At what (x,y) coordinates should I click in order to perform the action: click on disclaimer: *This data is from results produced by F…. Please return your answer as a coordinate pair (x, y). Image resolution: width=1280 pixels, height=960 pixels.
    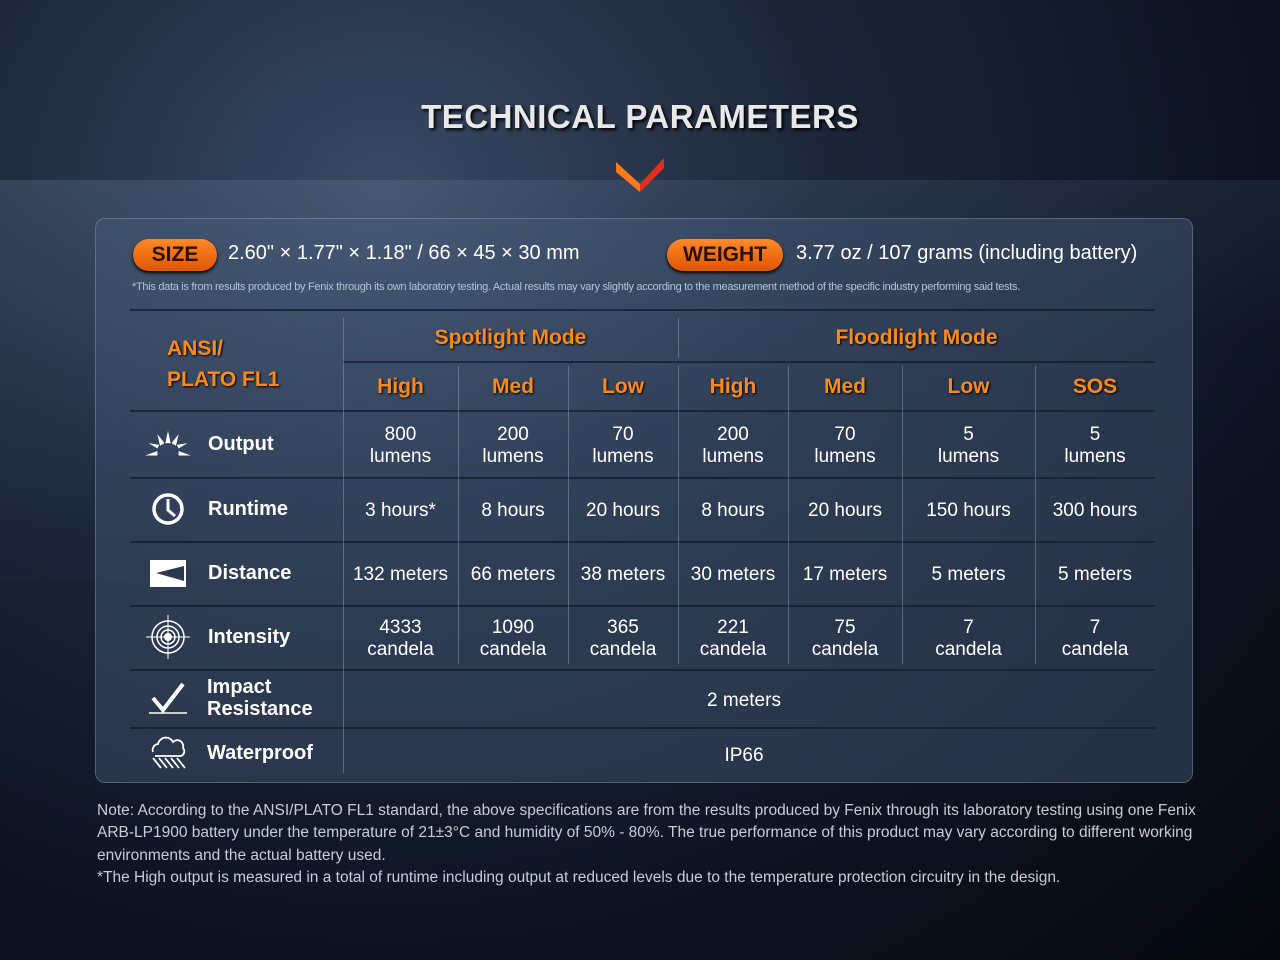
    Looking at the image, I should click on (576, 287).